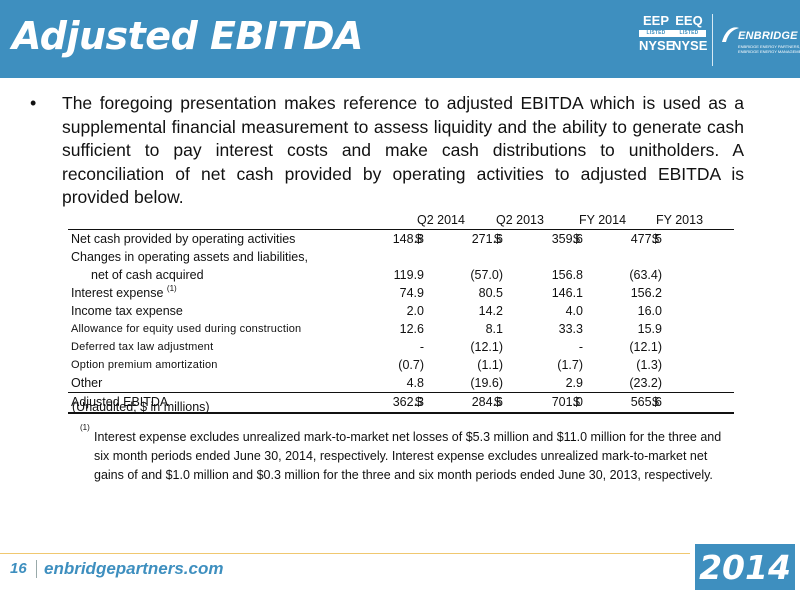  What do you see at coordinates (120, 402) in the screenshot?
I see `row-label: Adjusted EBITDA` at bounding box center [120, 402].